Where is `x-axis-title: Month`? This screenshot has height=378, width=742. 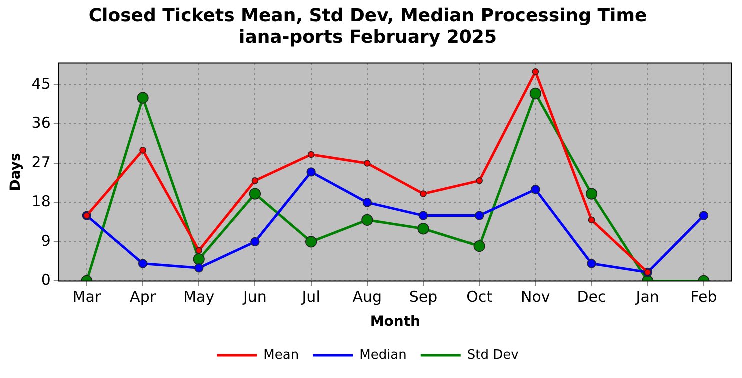 x-axis-title: Month is located at coordinates (395, 322).